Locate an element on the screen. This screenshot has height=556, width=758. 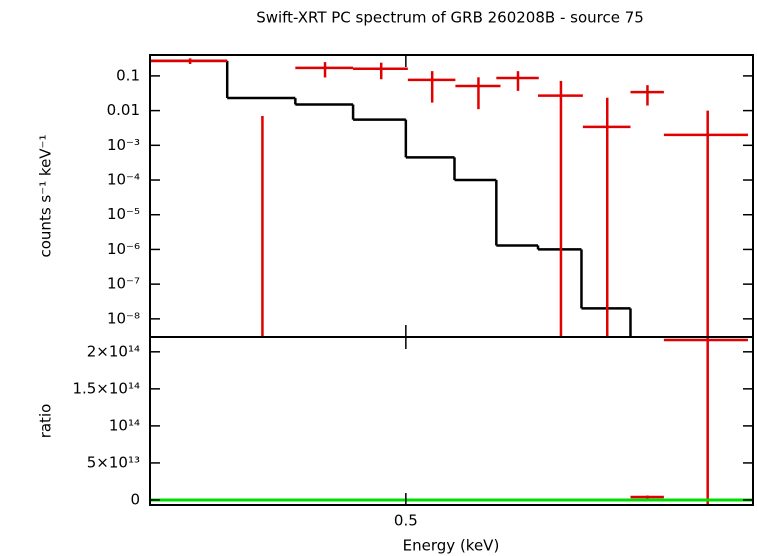
y-tick-label: 2×10¹⁴ is located at coordinates (113, 351).